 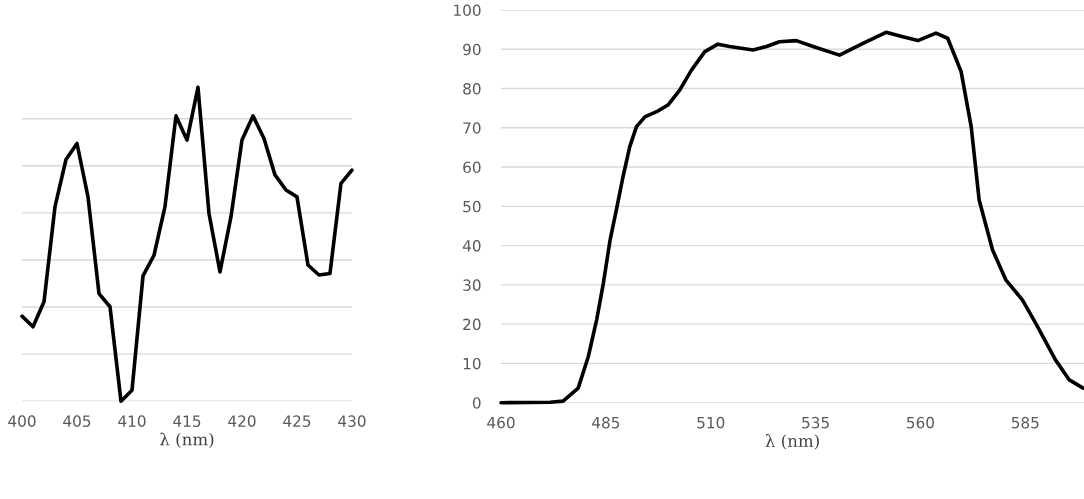 I want to click on y-tick-label: 30, so click(x=472, y=285).